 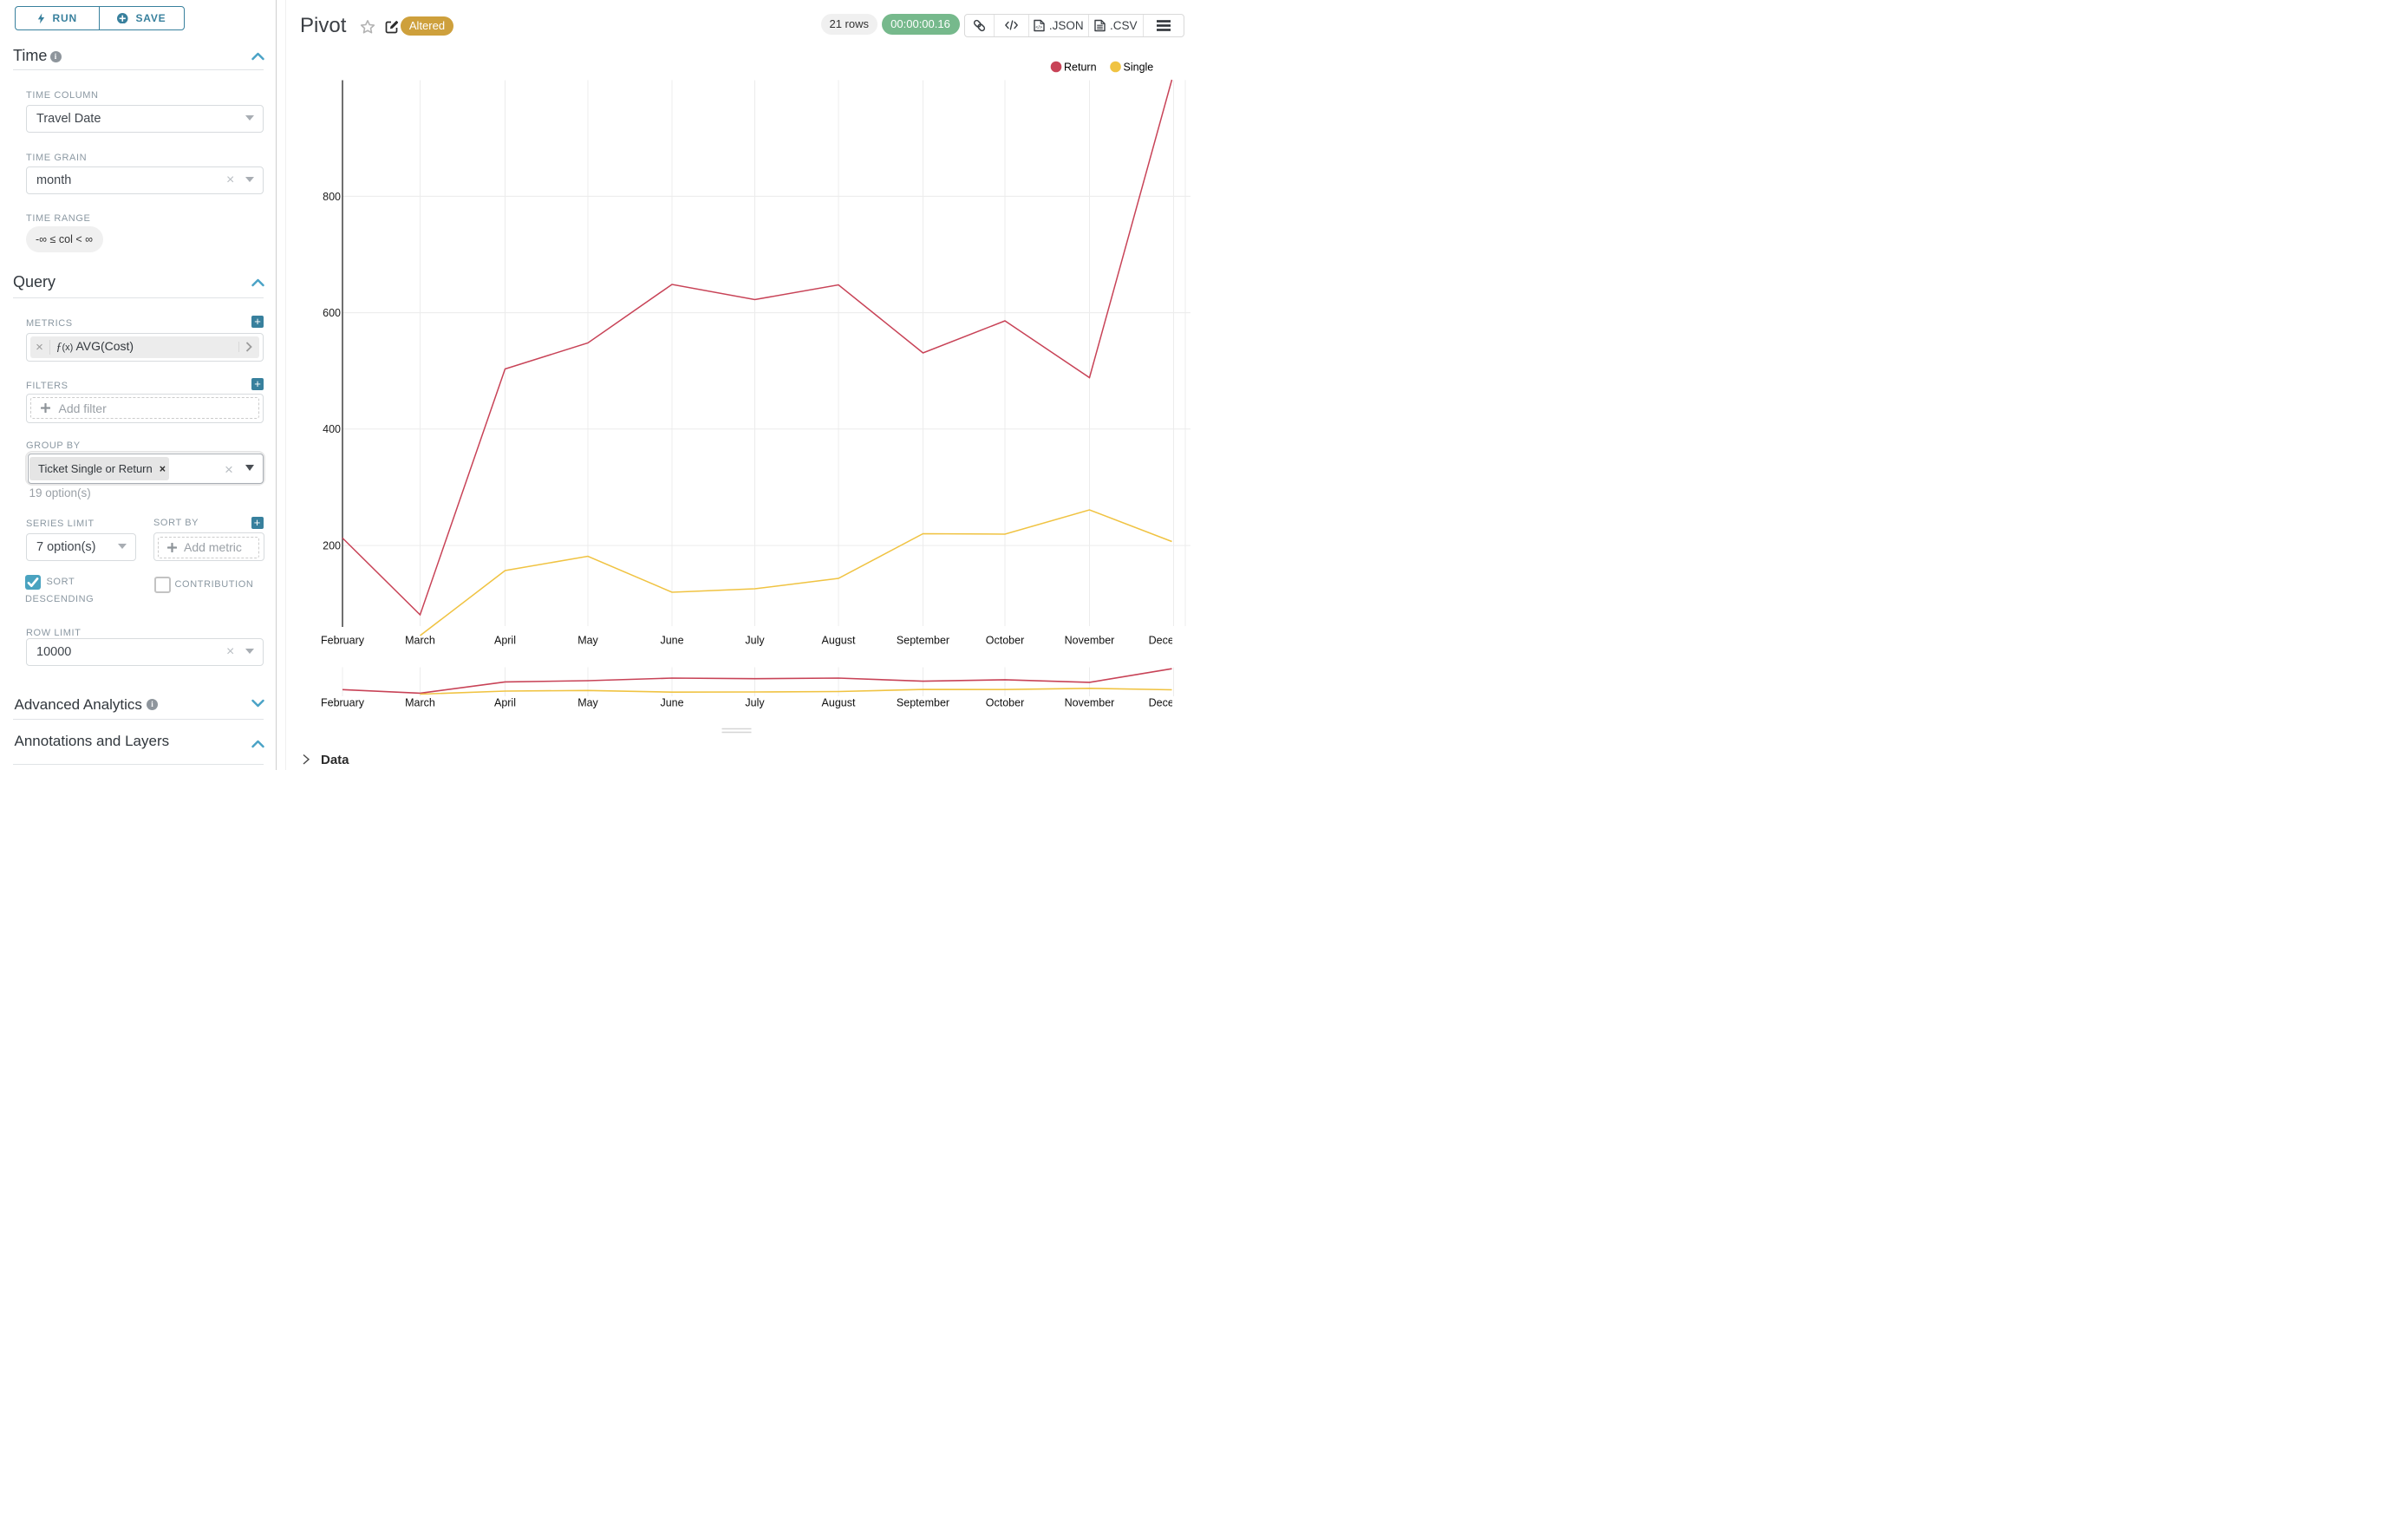 I want to click on svg-text: 600, so click(x=332, y=313).